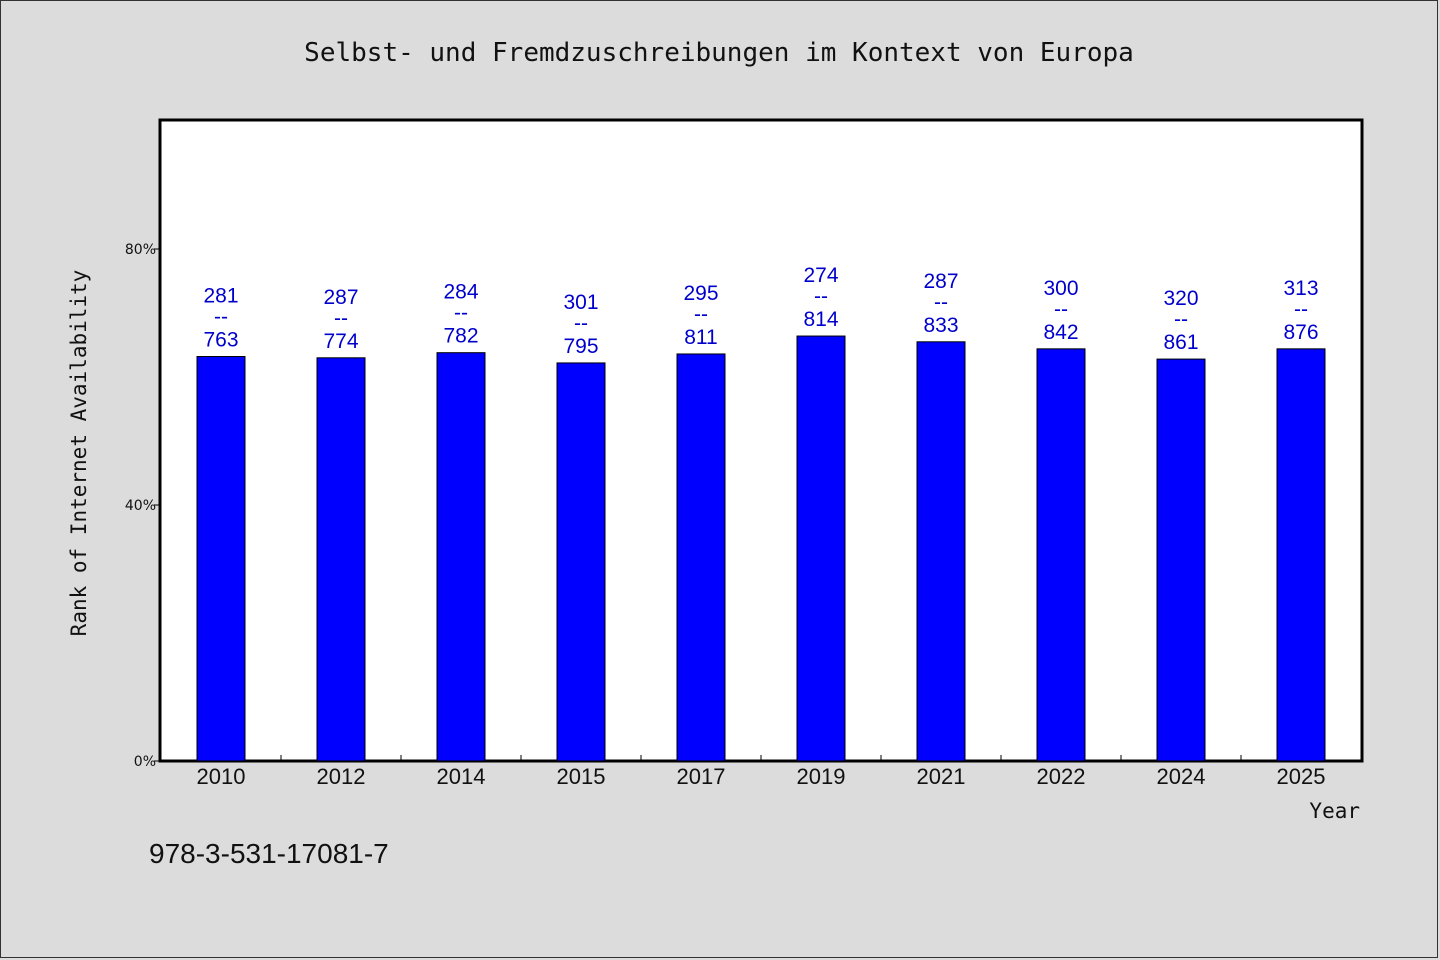  I want to click on bar-label-top: 274, so click(820, 275).